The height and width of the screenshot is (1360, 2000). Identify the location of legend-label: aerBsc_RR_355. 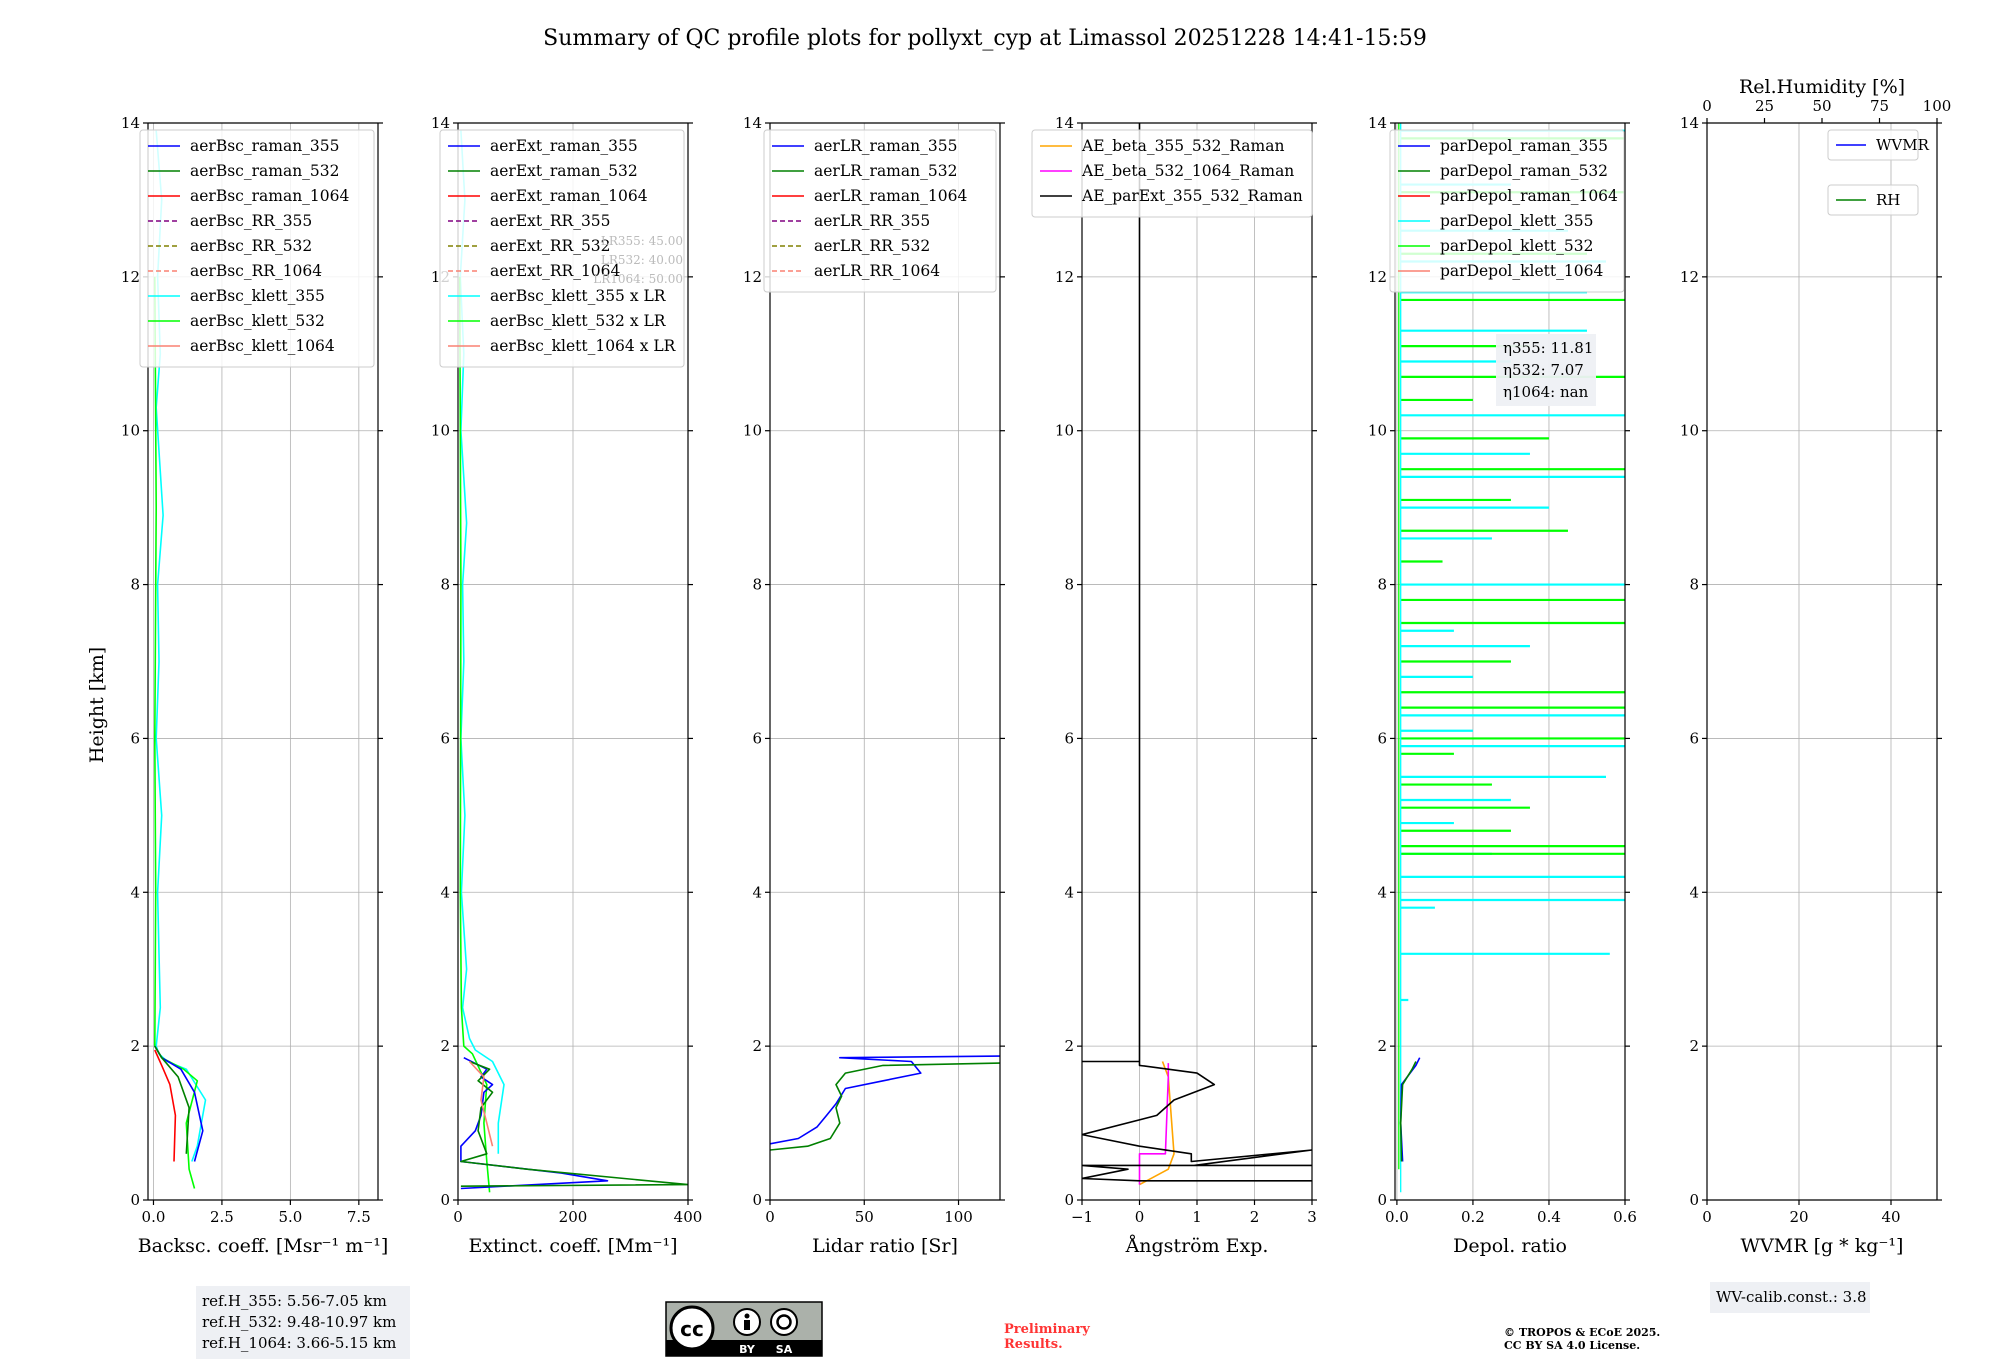
(251, 221).